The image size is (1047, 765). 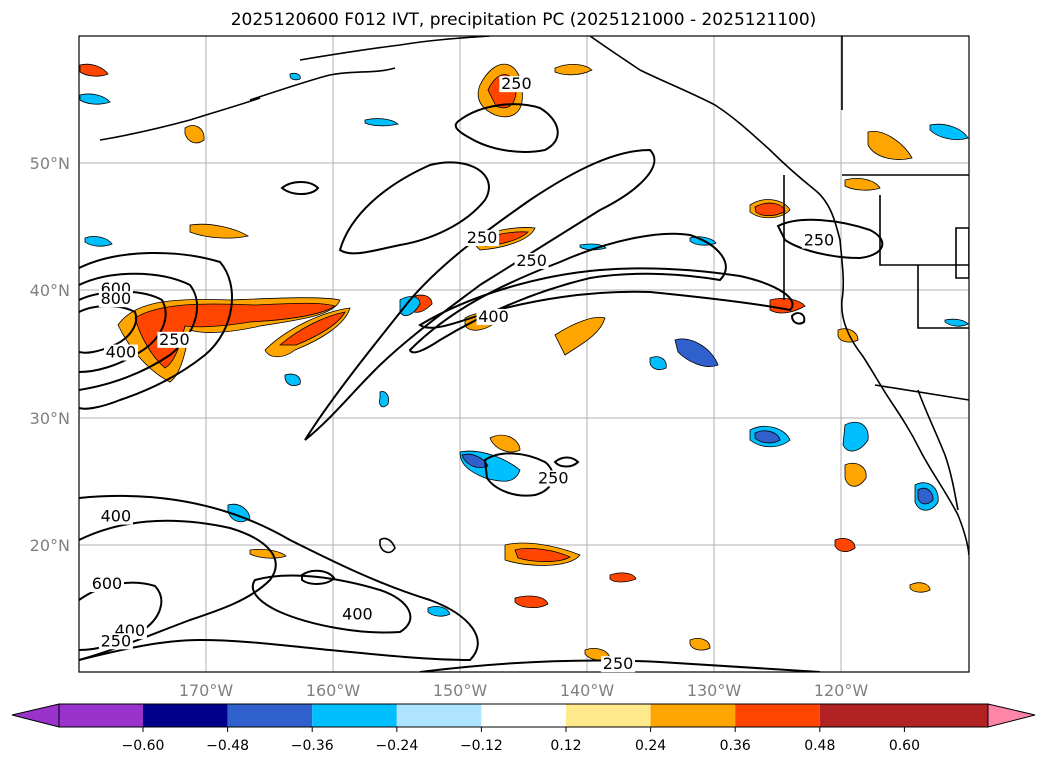 I want to click on colorbar-tick-label: −0.36, so click(x=312, y=746).